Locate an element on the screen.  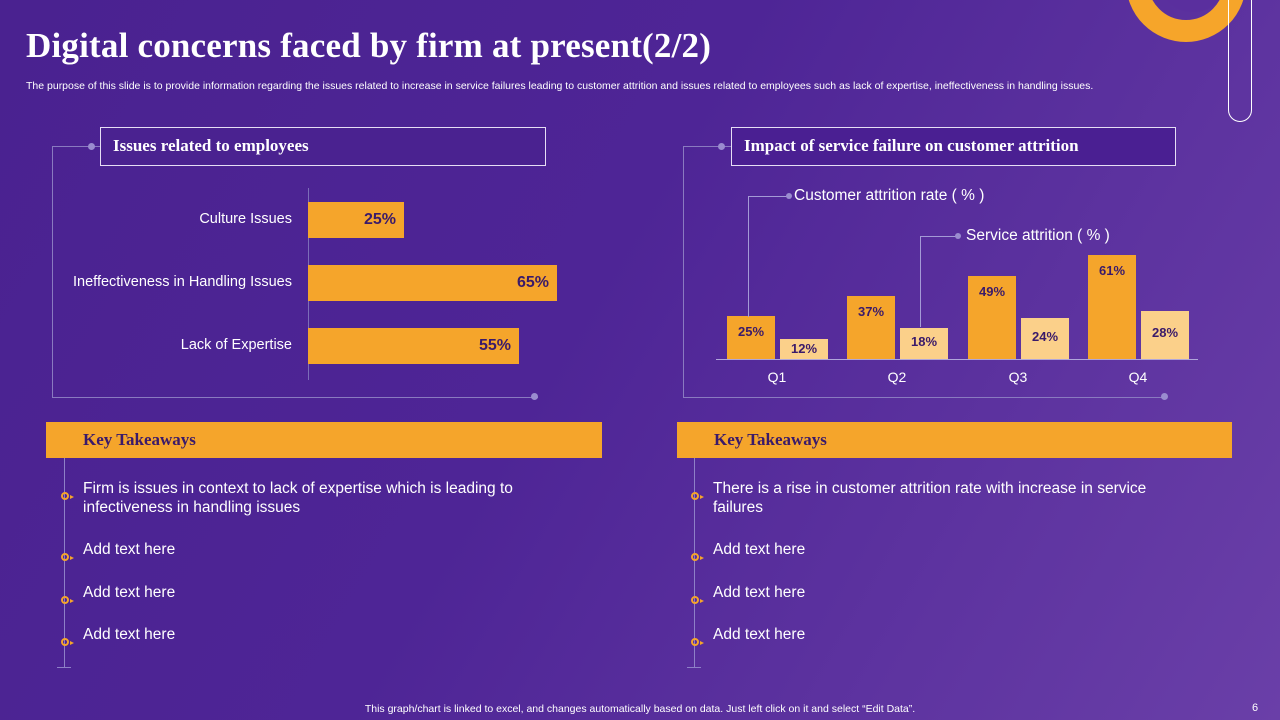
legend-dot-attrition is located at coordinates (789, 196).